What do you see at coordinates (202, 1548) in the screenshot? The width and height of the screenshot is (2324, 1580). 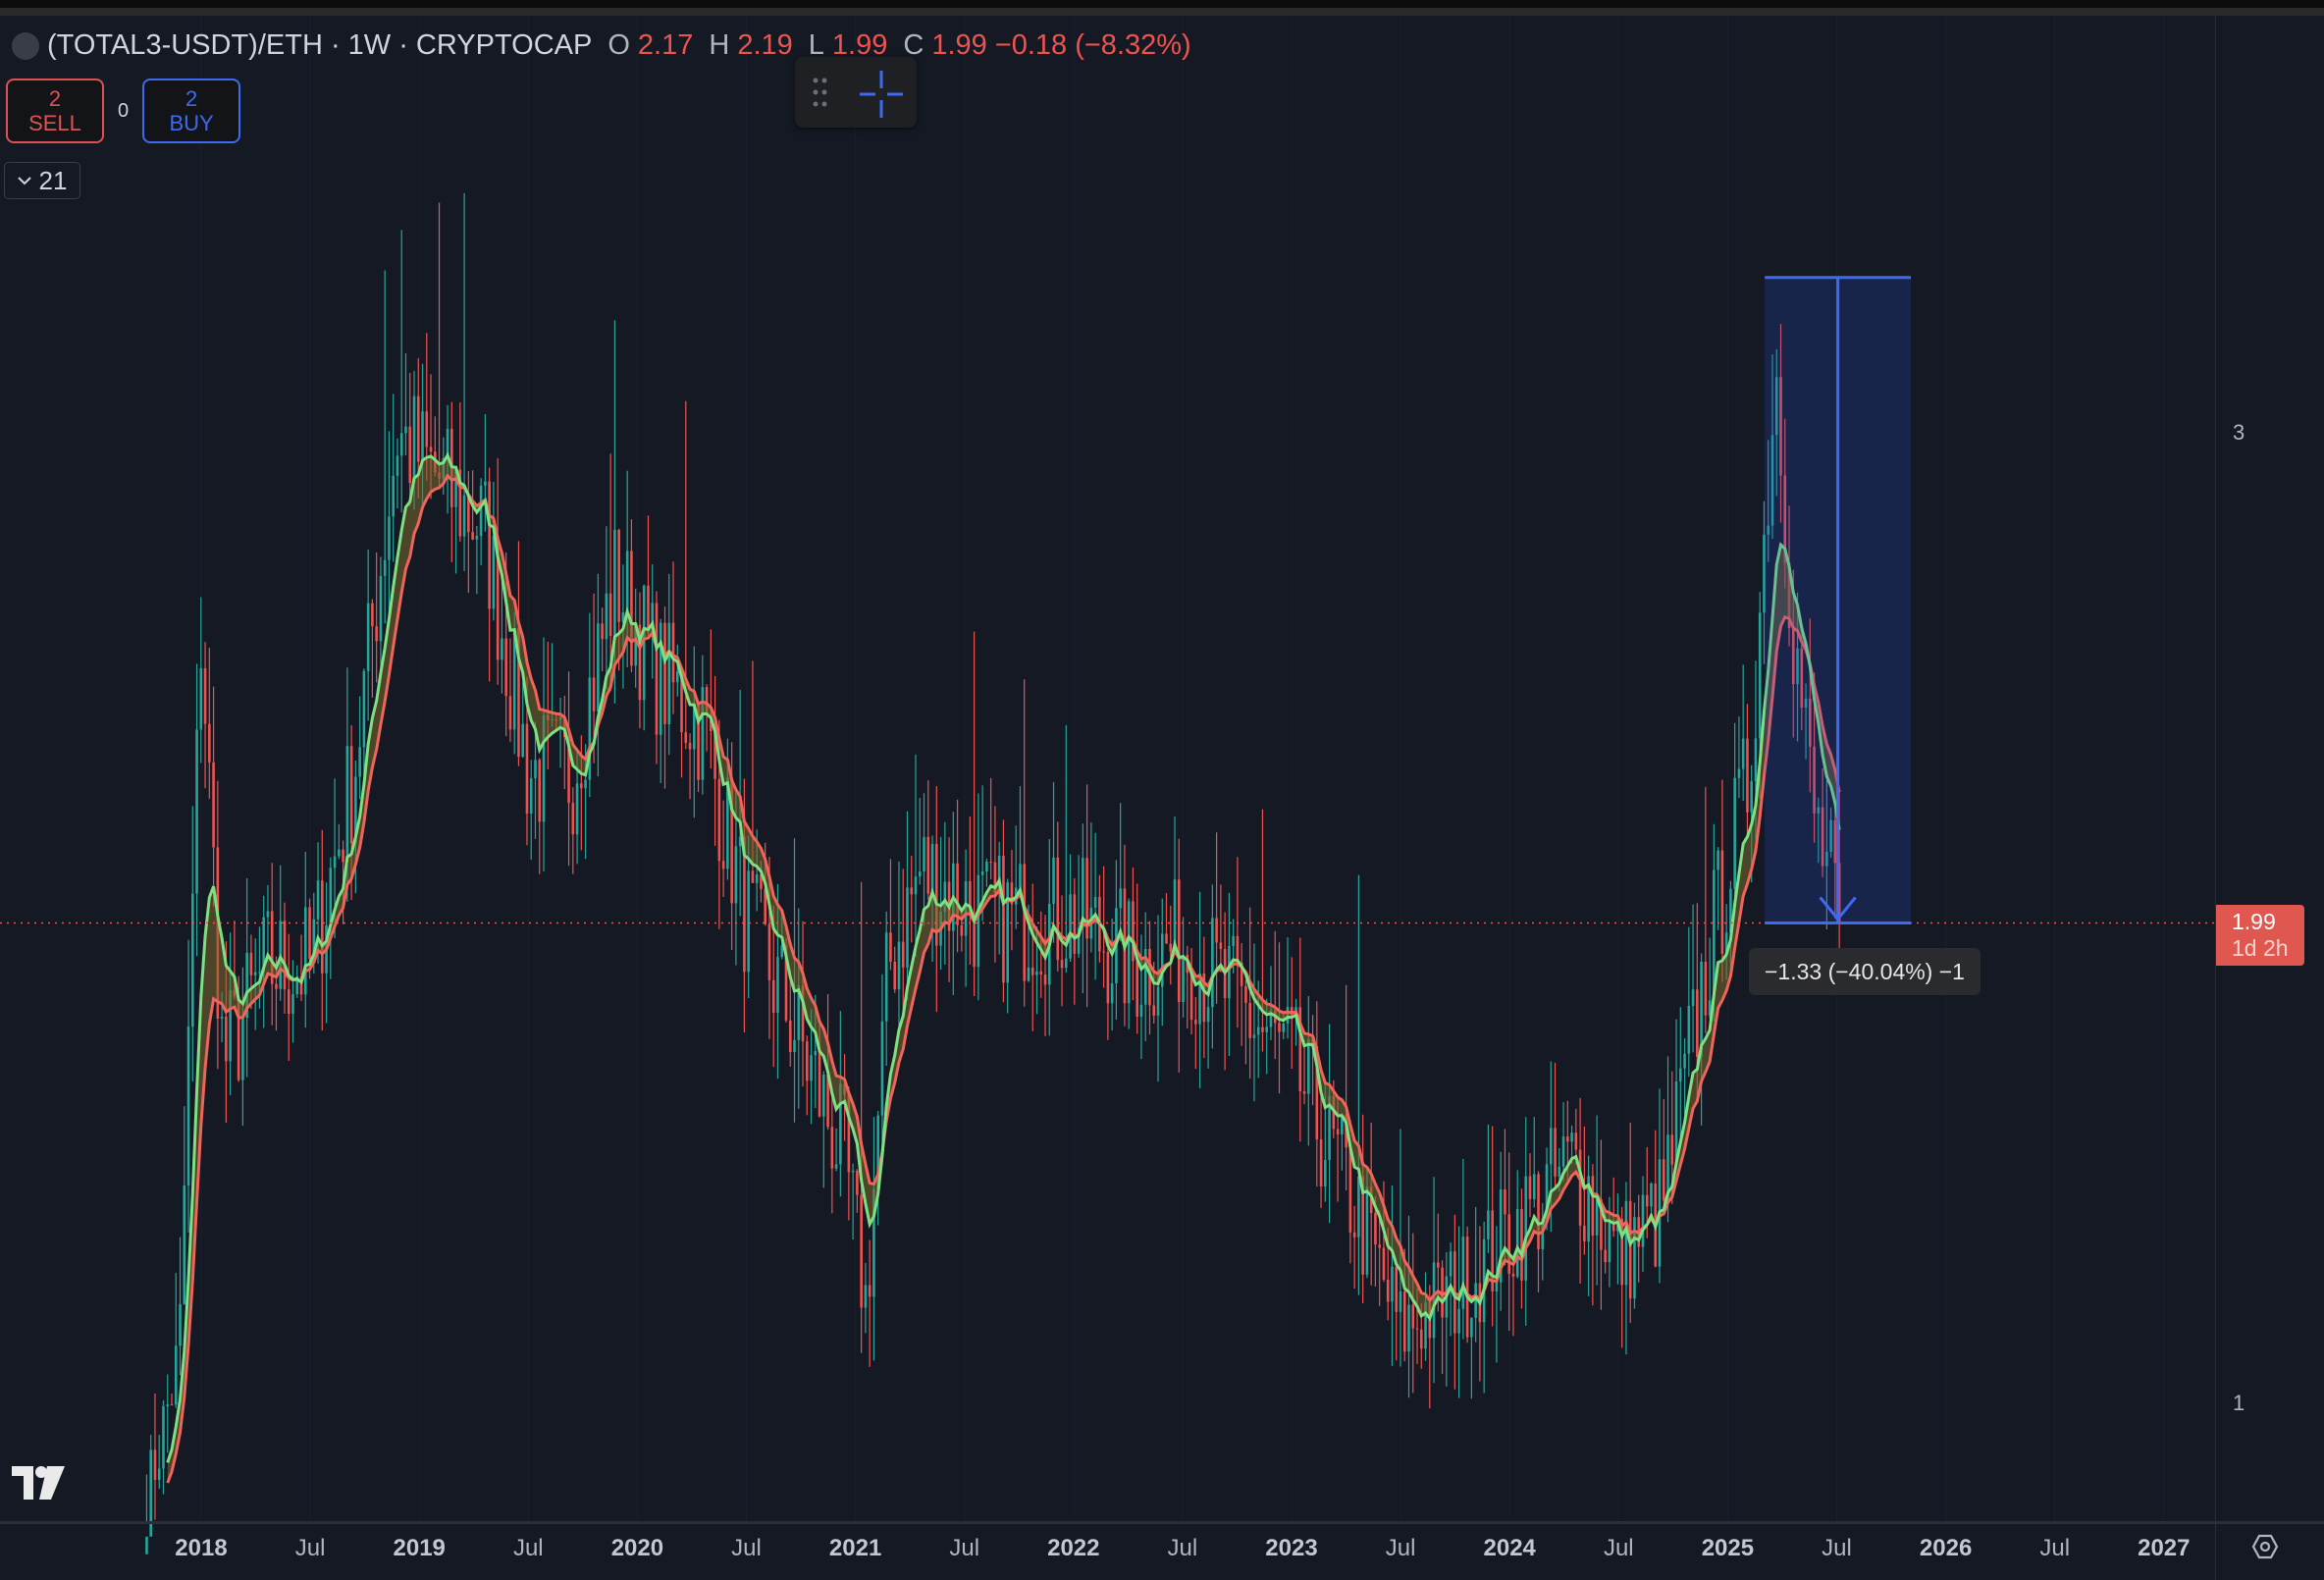 I see `time-tick-label: 2018` at bounding box center [202, 1548].